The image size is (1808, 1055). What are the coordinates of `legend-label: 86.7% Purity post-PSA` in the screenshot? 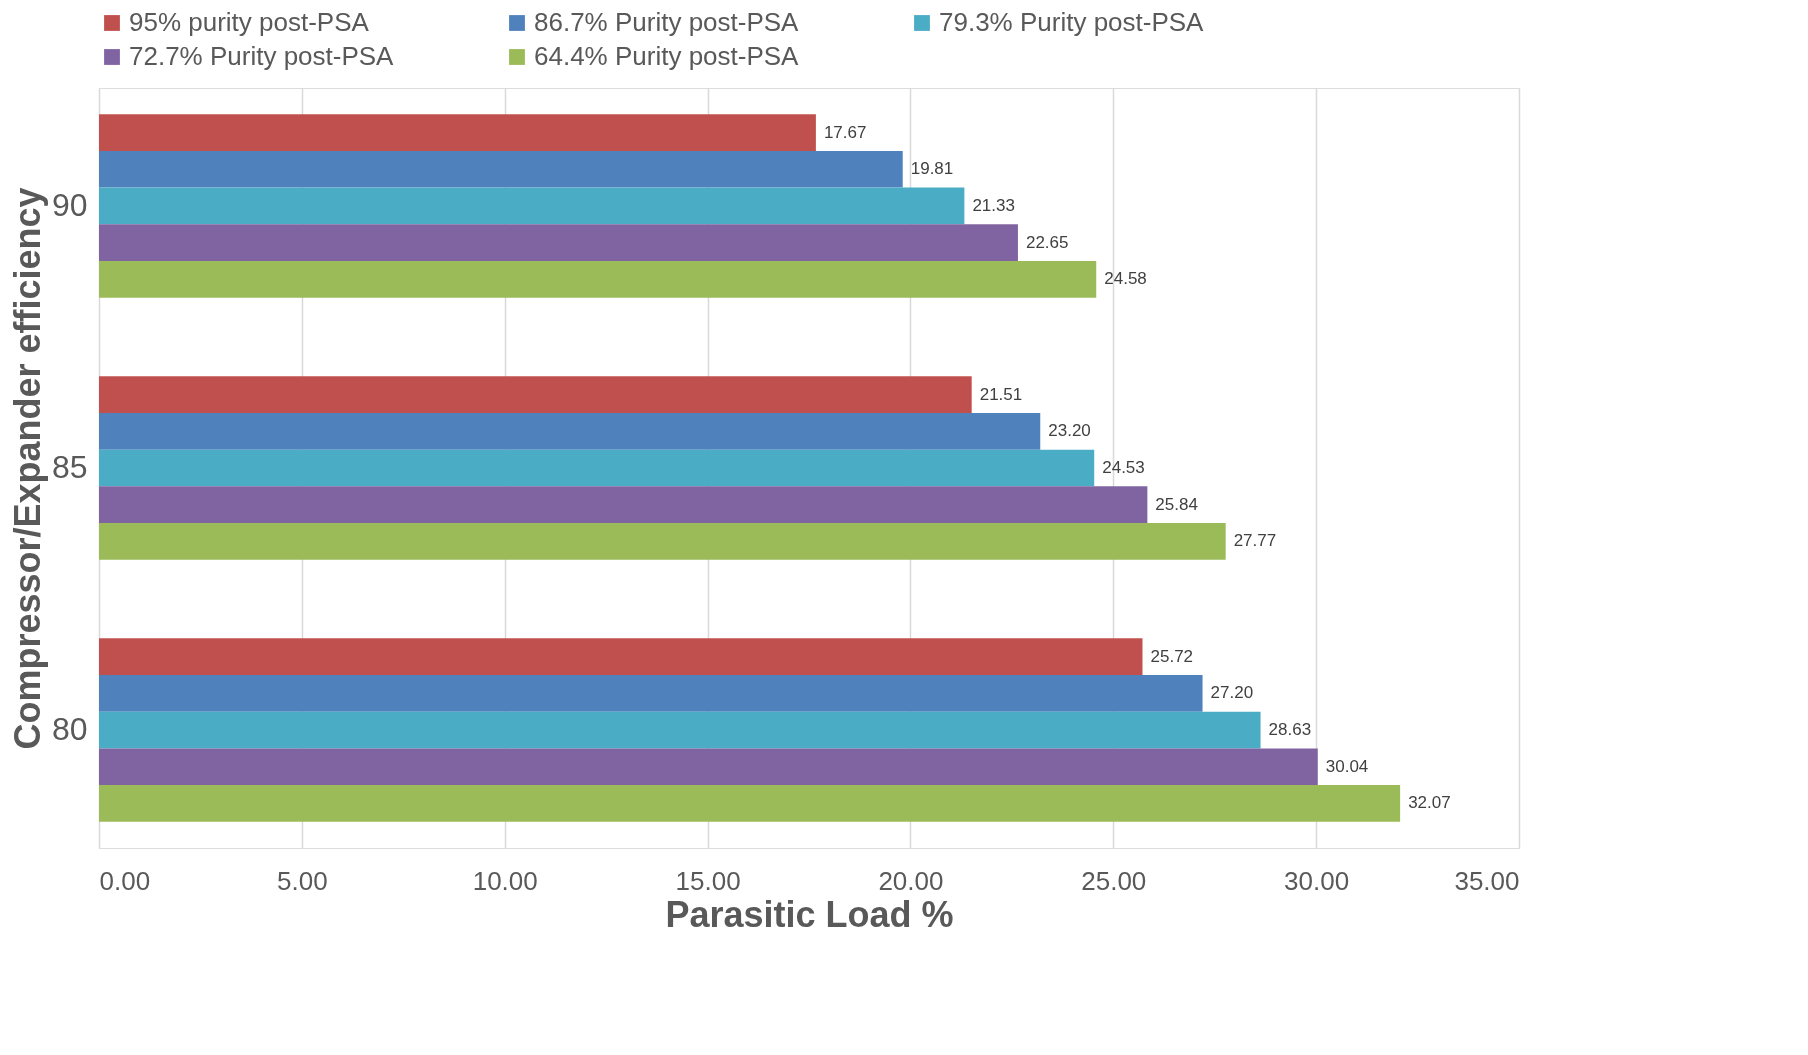 It's located at (667, 22).